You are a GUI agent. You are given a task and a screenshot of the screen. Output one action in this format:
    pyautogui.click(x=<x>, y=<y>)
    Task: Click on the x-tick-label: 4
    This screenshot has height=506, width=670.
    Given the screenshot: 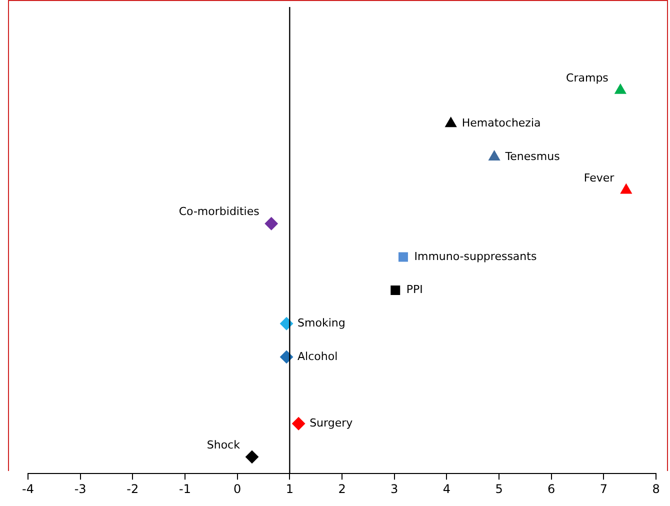 What is the action you would take?
    pyautogui.click(x=446, y=489)
    